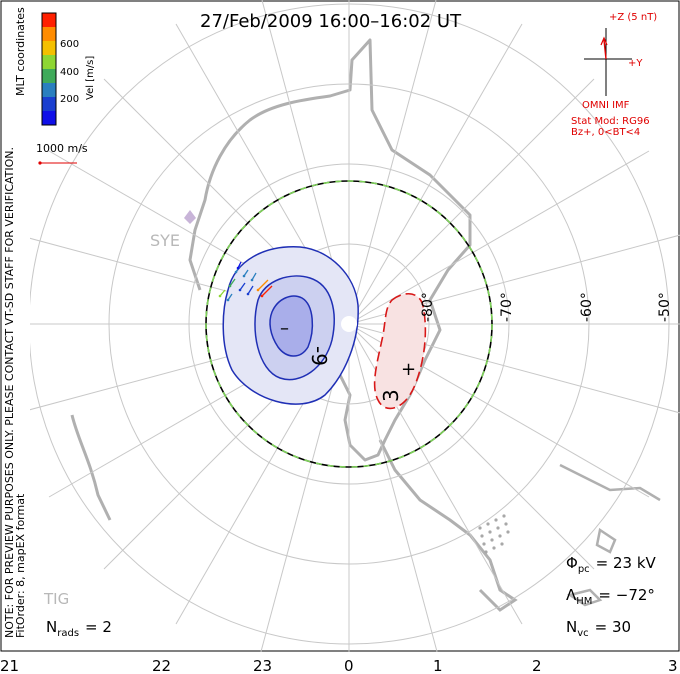 The width and height of the screenshot is (680, 674). What do you see at coordinates (79, 628) in the screenshot?
I see `n-rads-stat: Nrads = 2` at bounding box center [79, 628].